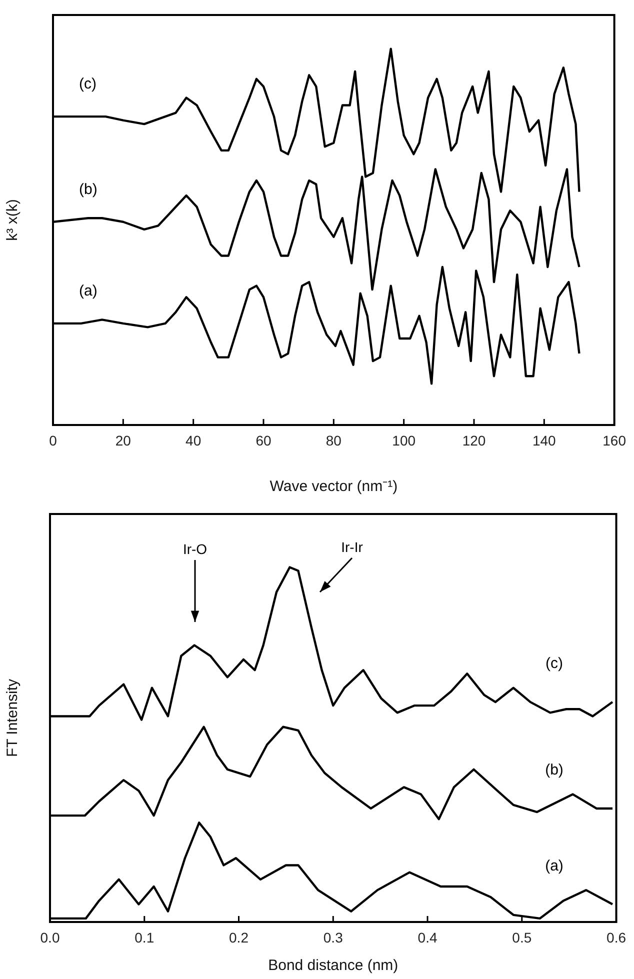 The height and width of the screenshot is (979, 634). I want to click on text: Ir-Ir, so click(352, 546).